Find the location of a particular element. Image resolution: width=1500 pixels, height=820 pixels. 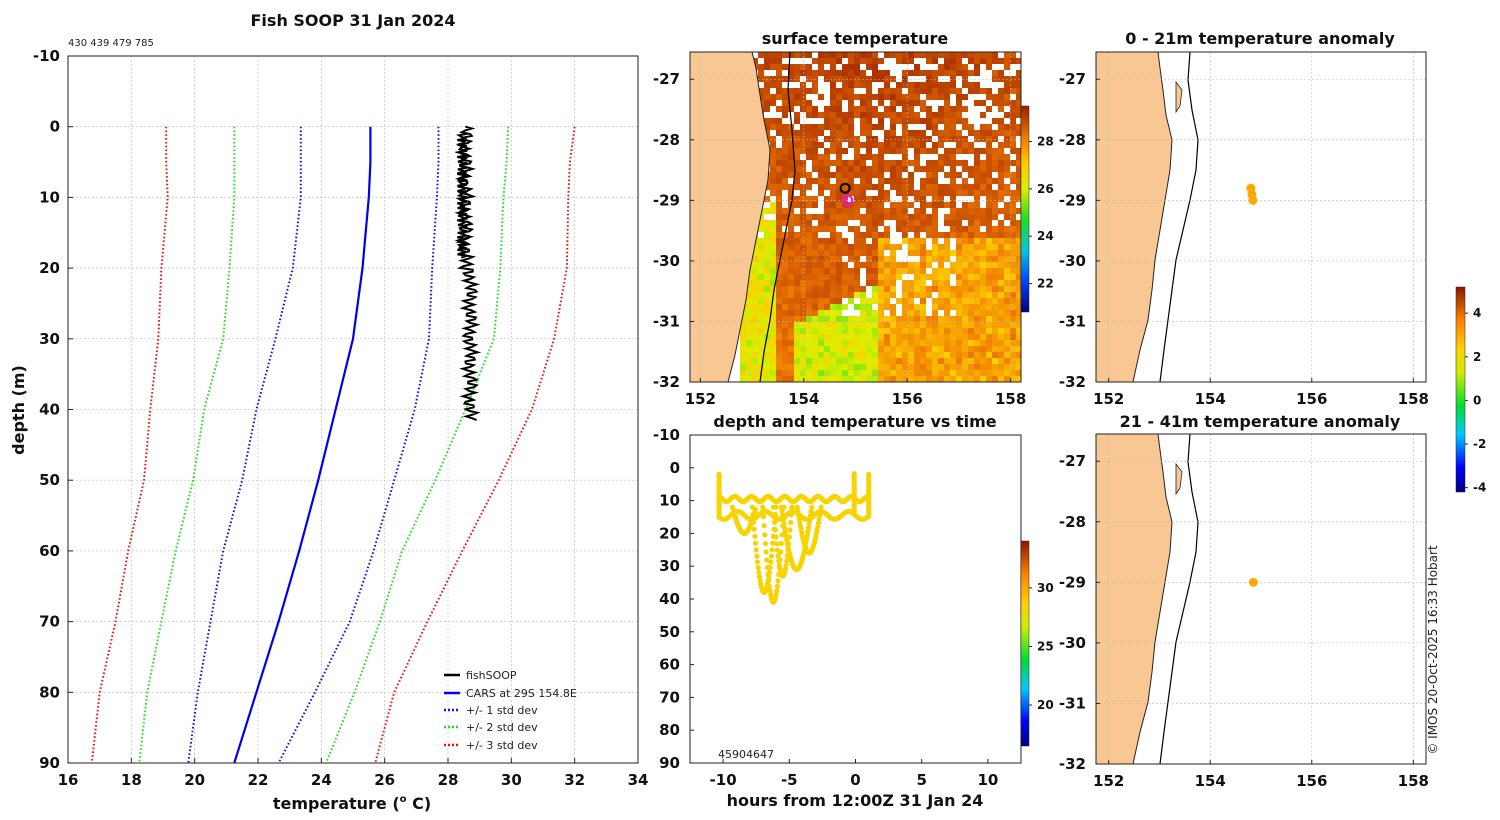

profile-ytick-label: 20 is located at coordinates (49, 268).